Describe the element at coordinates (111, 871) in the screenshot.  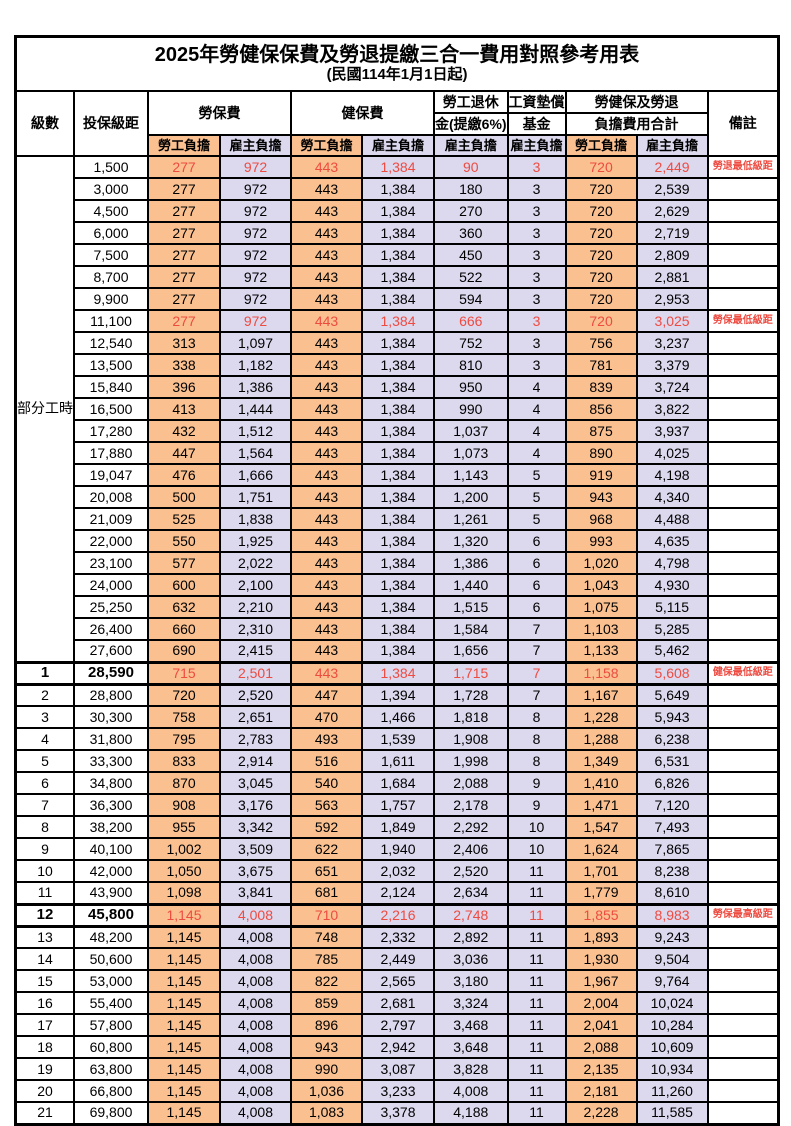
I see `cell-bracket: 42,000` at that location.